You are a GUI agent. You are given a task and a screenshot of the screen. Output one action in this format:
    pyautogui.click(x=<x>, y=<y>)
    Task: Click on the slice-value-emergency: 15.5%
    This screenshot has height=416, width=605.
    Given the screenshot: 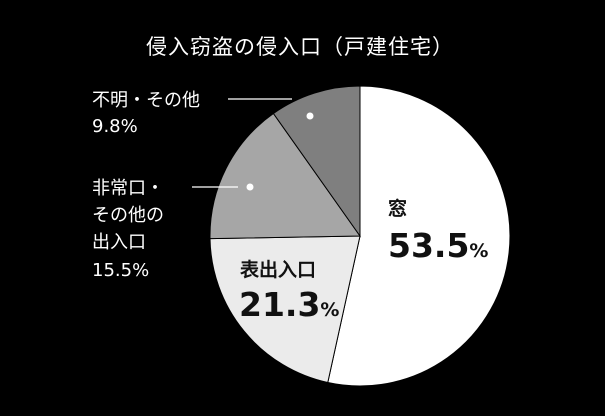 What is the action you would take?
    pyautogui.click(x=120, y=270)
    